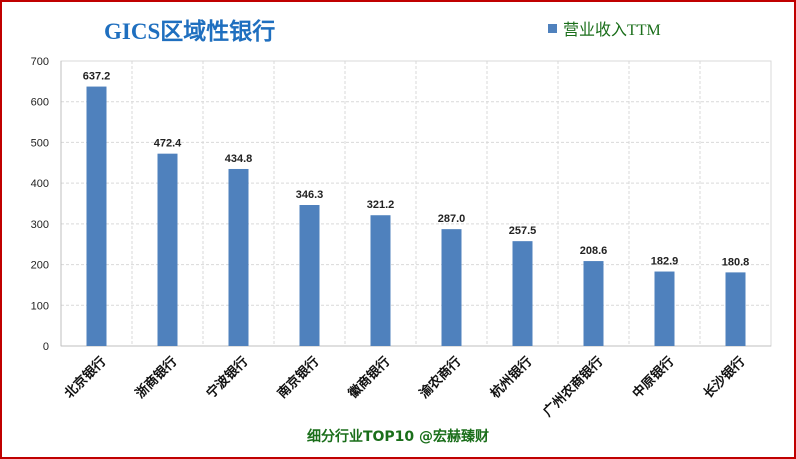 The height and width of the screenshot is (459, 796). Describe the element at coordinates (239, 159) in the screenshot. I see `bar-value-label: 434.8` at that location.